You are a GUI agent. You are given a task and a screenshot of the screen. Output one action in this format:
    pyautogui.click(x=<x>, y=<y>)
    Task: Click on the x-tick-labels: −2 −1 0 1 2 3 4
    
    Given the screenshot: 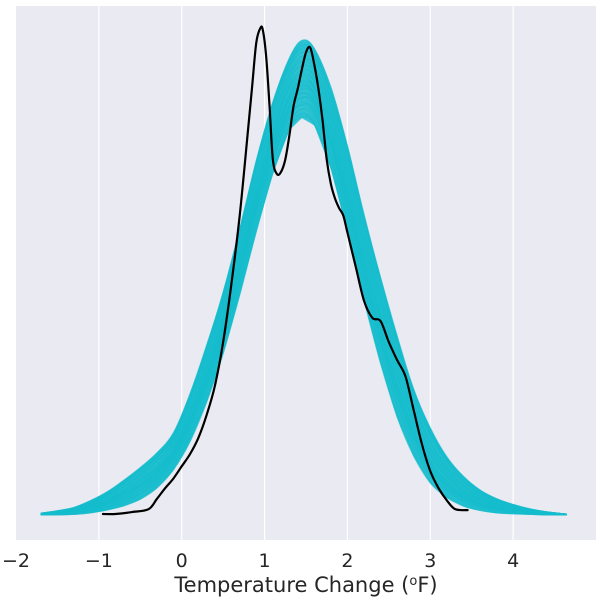 What is the action you would take?
    pyautogui.click(x=260, y=561)
    